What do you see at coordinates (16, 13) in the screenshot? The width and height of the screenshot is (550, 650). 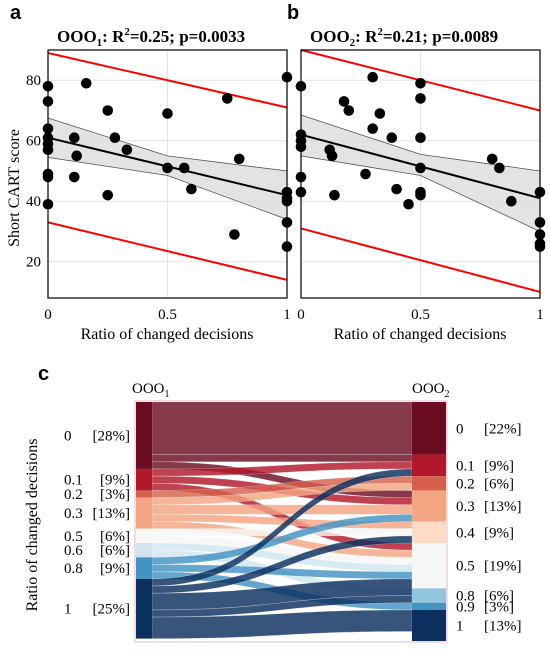 I see `panel-letter-a: a` at bounding box center [16, 13].